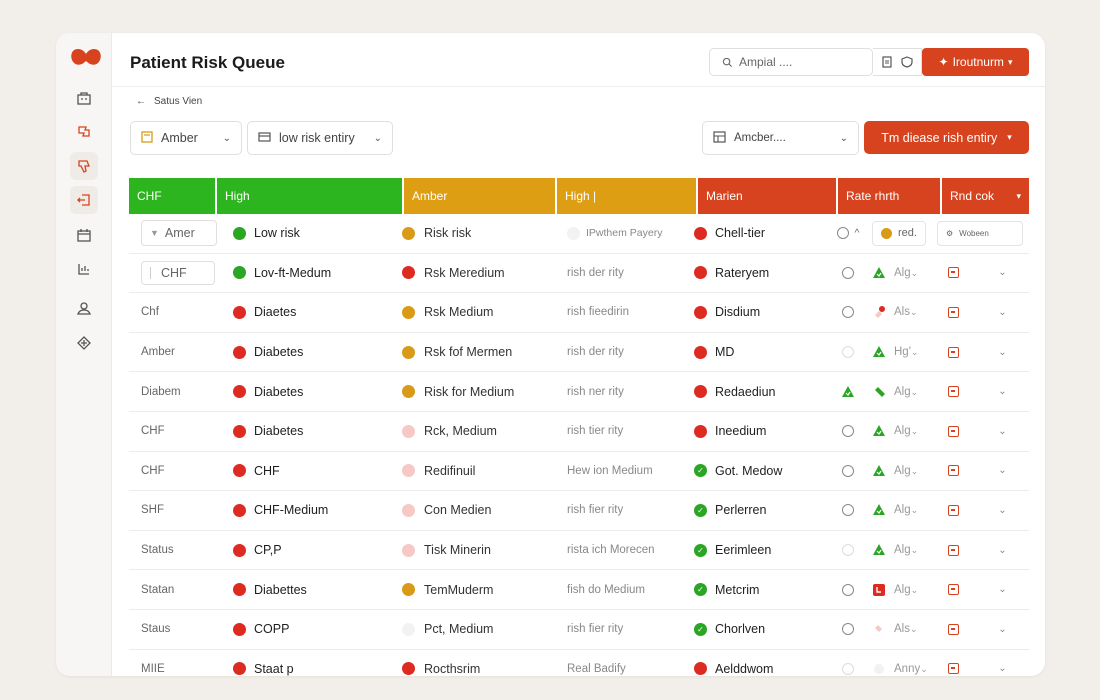 This screenshot has width=1100, height=700. I want to click on flag-label: Anny, so click(907, 668).